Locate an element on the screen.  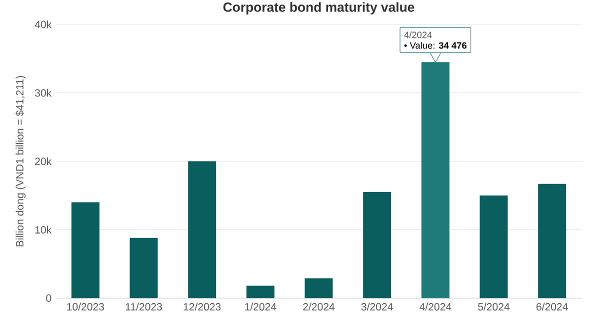
y-tick-label: 0 is located at coordinates (49, 298).